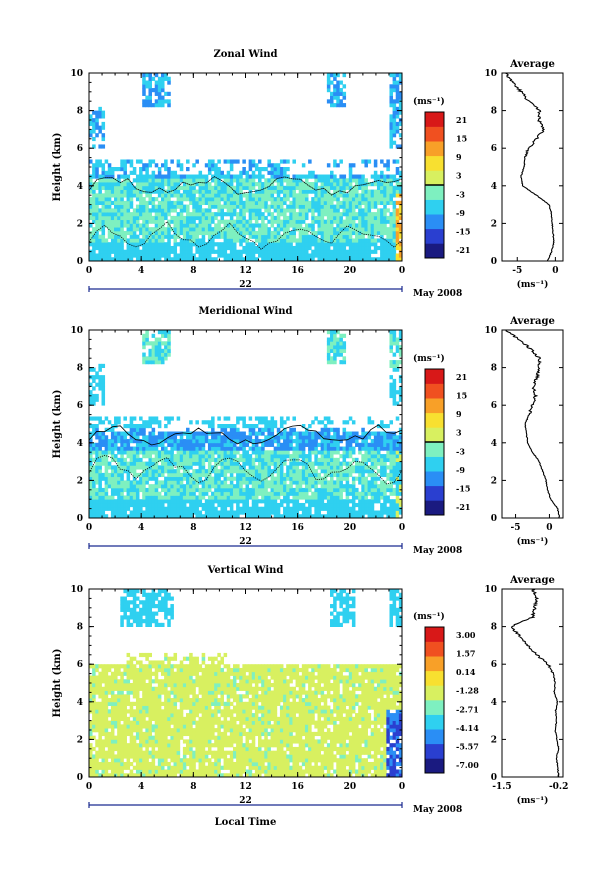 The image size is (616, 873). Describe the element at coordinates (490, 74) in the screenshot. I see `average-y-tick-label: 10` at that location.